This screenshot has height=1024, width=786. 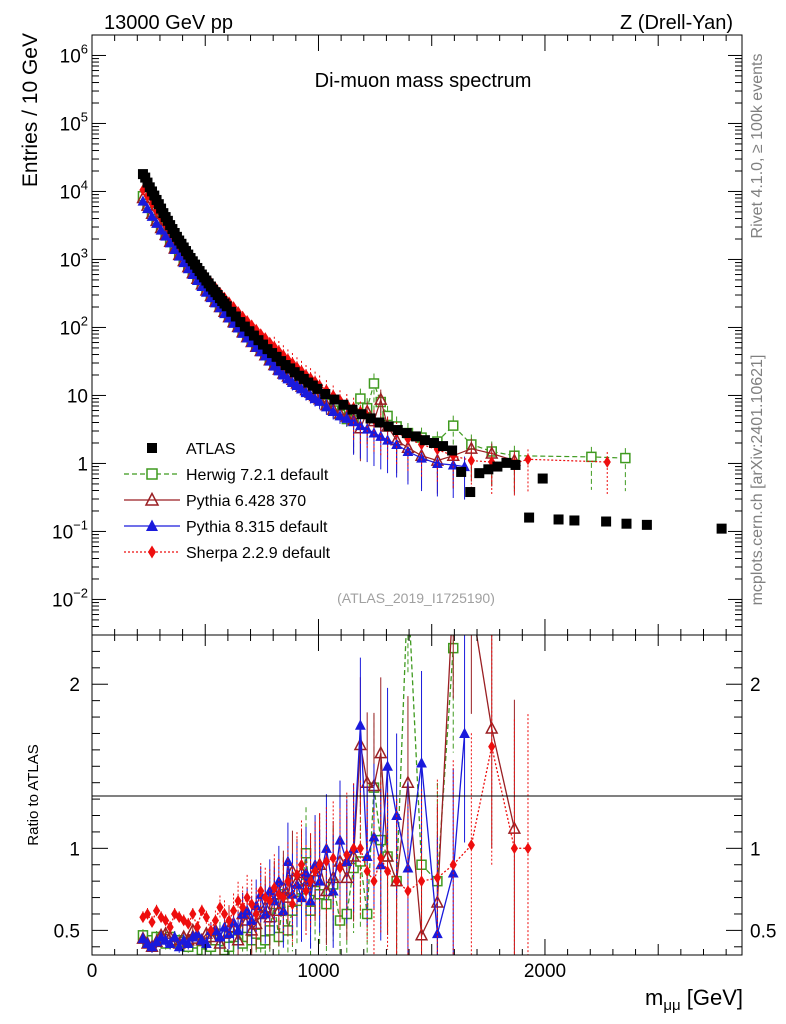 What do you see at coordinates (74, 685) in the screenshot?
I see `ratio-tick-label: 2` at bounding box center [74, 685].